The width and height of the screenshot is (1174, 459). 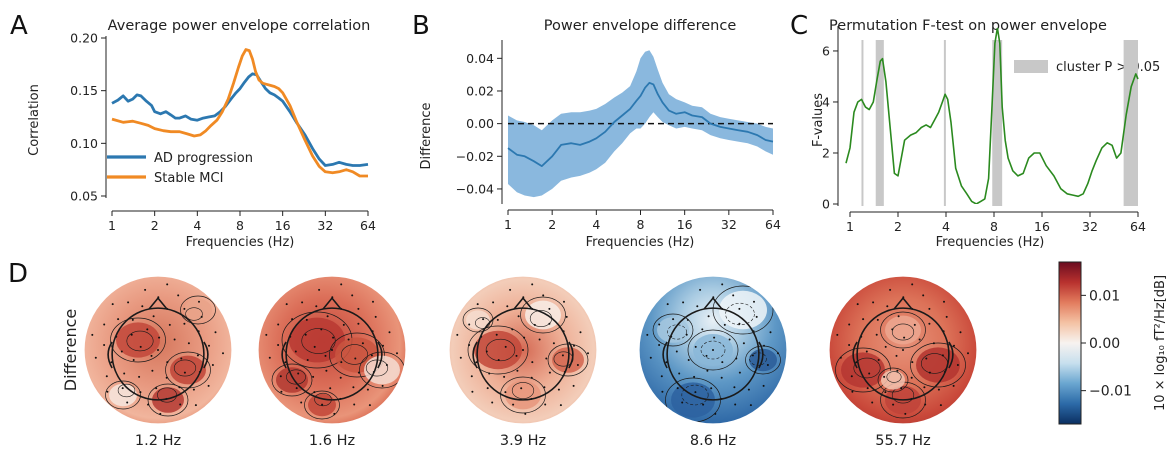 What do you see at coordinates (203, 158) in the screenshot?
I see `legend-label-ad-progression: AD progression` at bounding box center [203, 158].